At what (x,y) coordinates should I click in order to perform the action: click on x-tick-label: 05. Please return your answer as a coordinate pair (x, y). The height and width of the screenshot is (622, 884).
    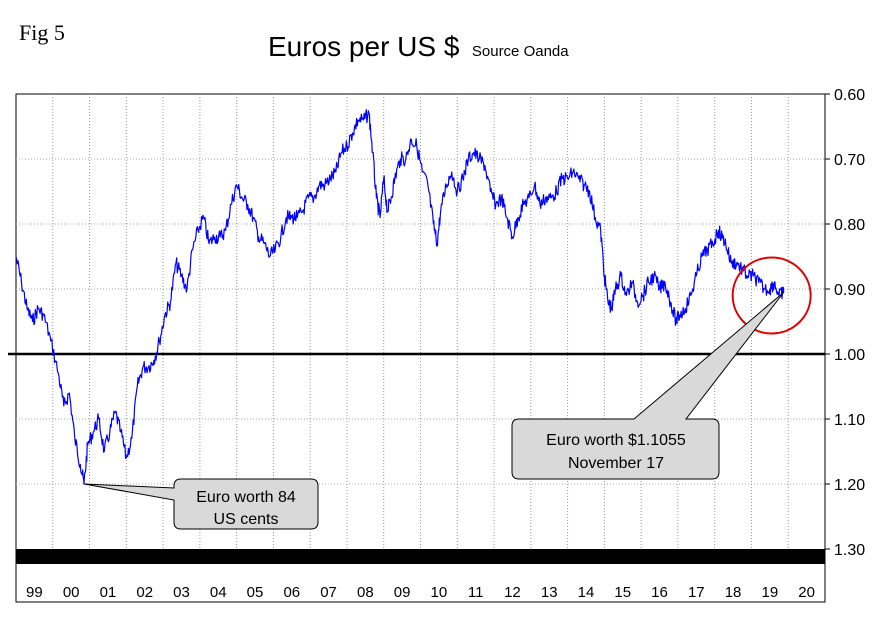
    Looking at the image, I should click on (255, 592).